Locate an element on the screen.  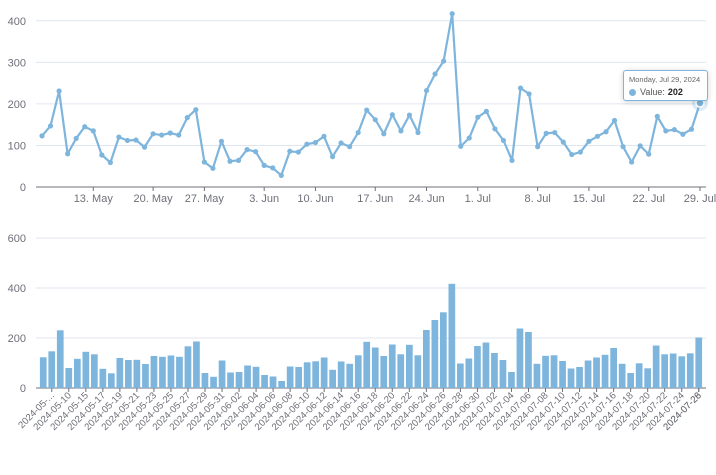
series-dot-icon is located at coordinates (632, 92).